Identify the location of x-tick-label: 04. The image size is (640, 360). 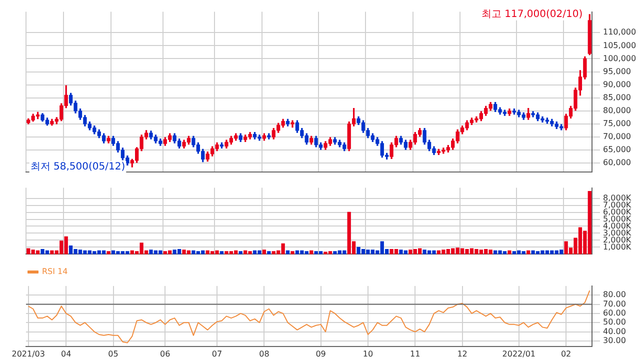
(66, 353).